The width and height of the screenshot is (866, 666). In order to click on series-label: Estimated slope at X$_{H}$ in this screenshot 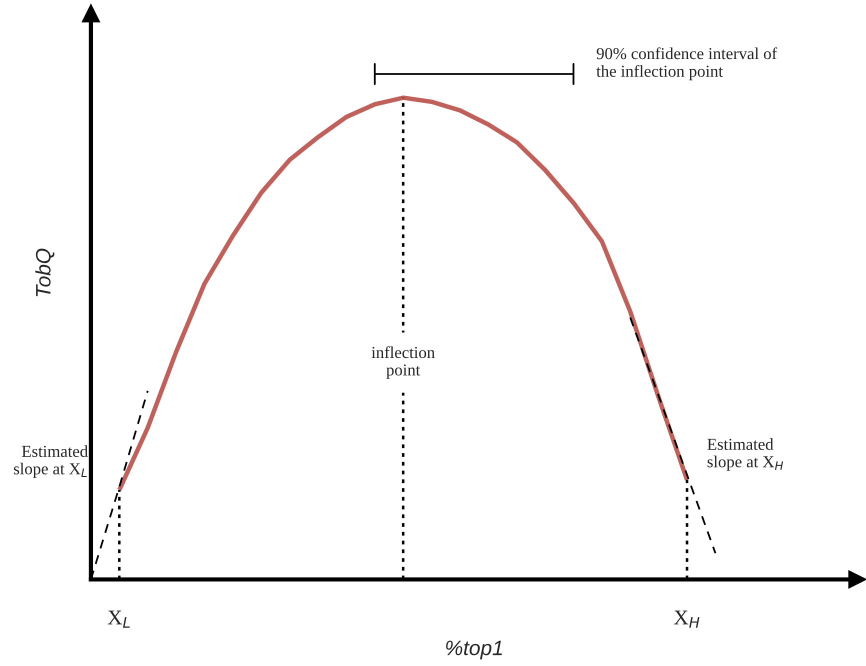, I will do `click(745, 454)`.